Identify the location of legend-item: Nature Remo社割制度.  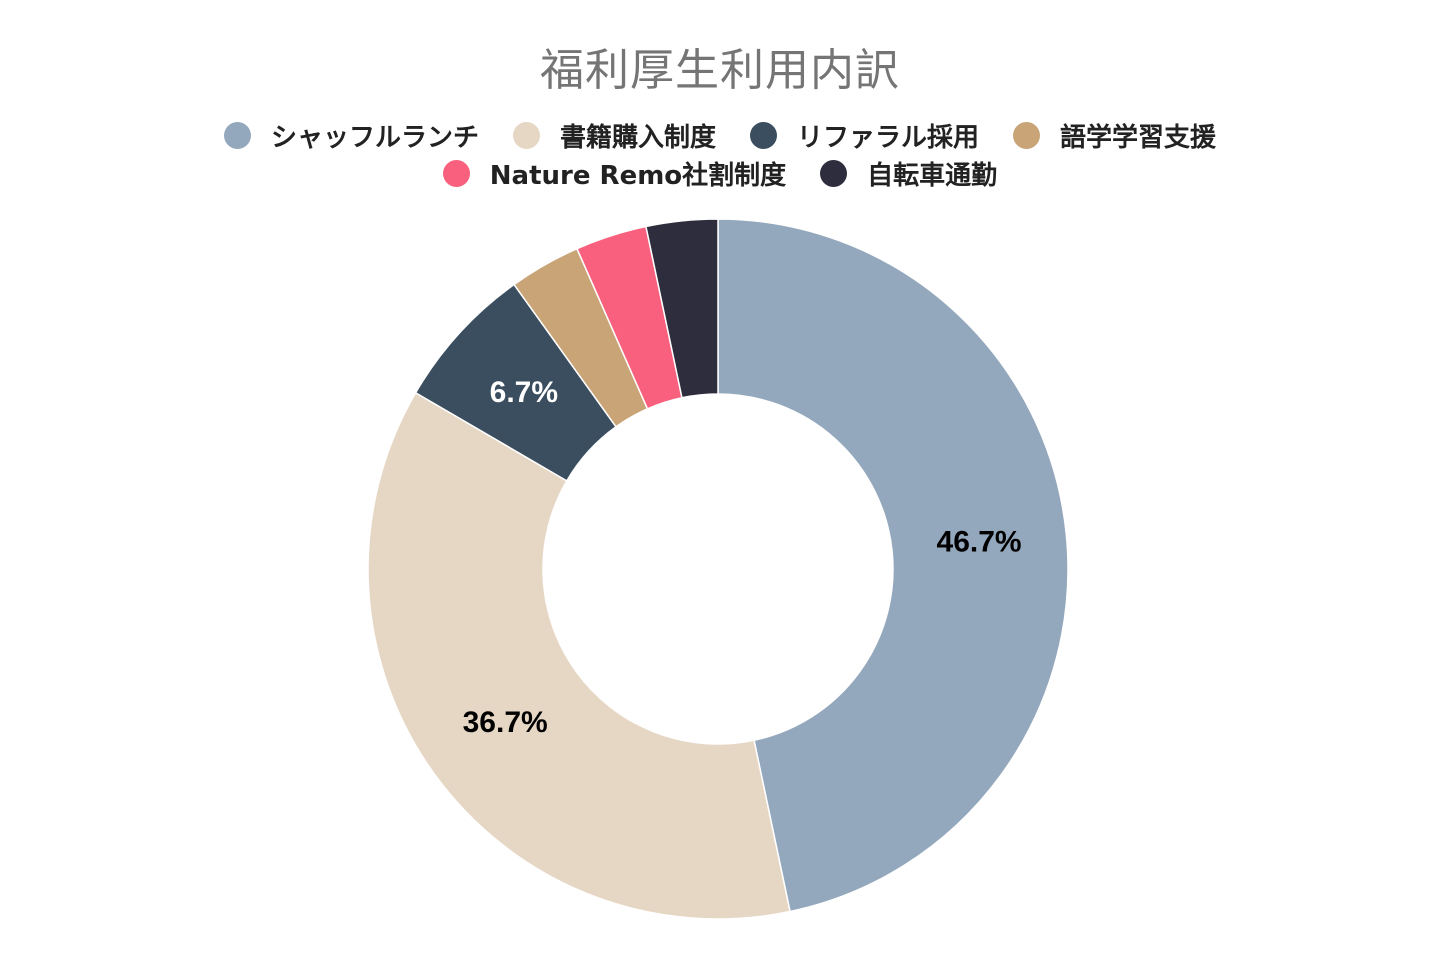
(614, 173).